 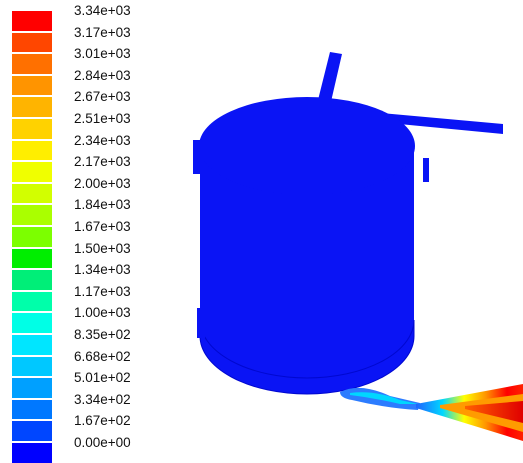 I want to click on side-pipe, so click(x=435, y=123).